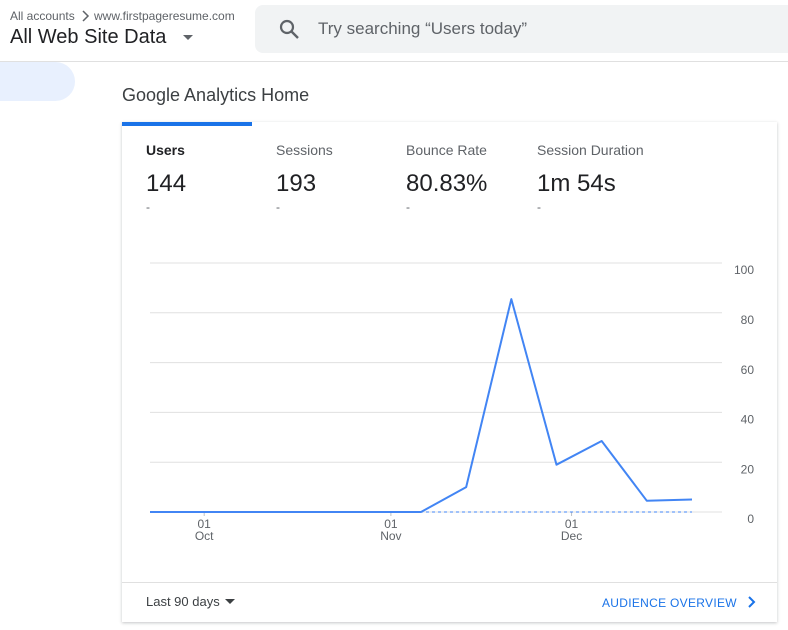 This screenshot has width=788, height=630. What do you see at coordinates (669, 603) in the screenshot?
I see `audience-overview-link: AUDIENCE OVERVIEW` at bounding box center [669, 603].